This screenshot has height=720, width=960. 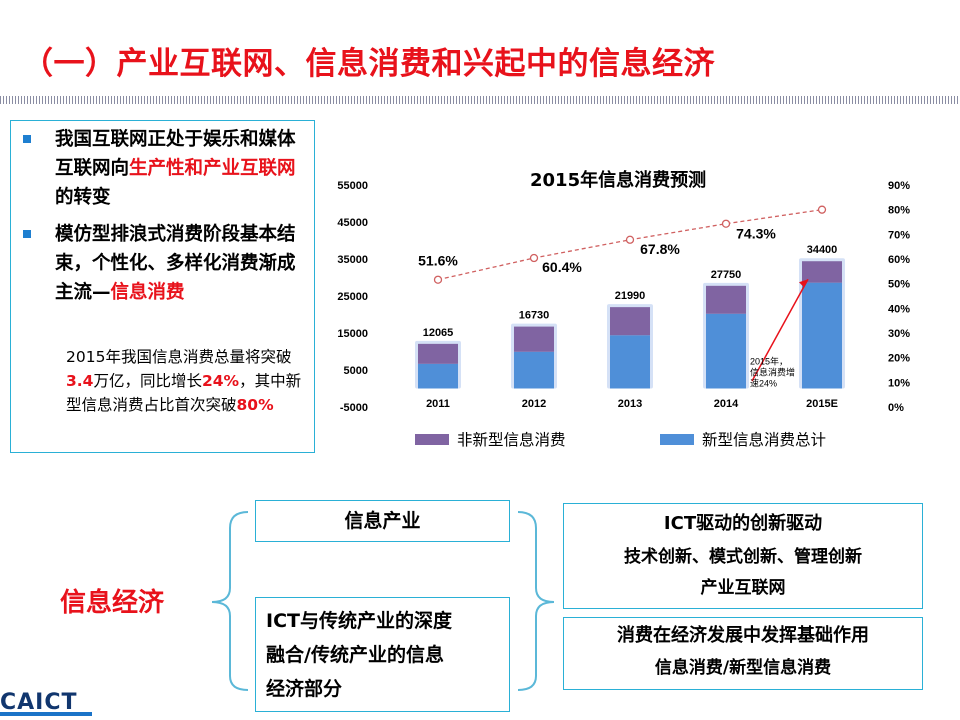 What do you see at coordinates (899, 359) in the screenshot?
I see `y-right-tick-label: 20%` at bounding box center [899, 359].